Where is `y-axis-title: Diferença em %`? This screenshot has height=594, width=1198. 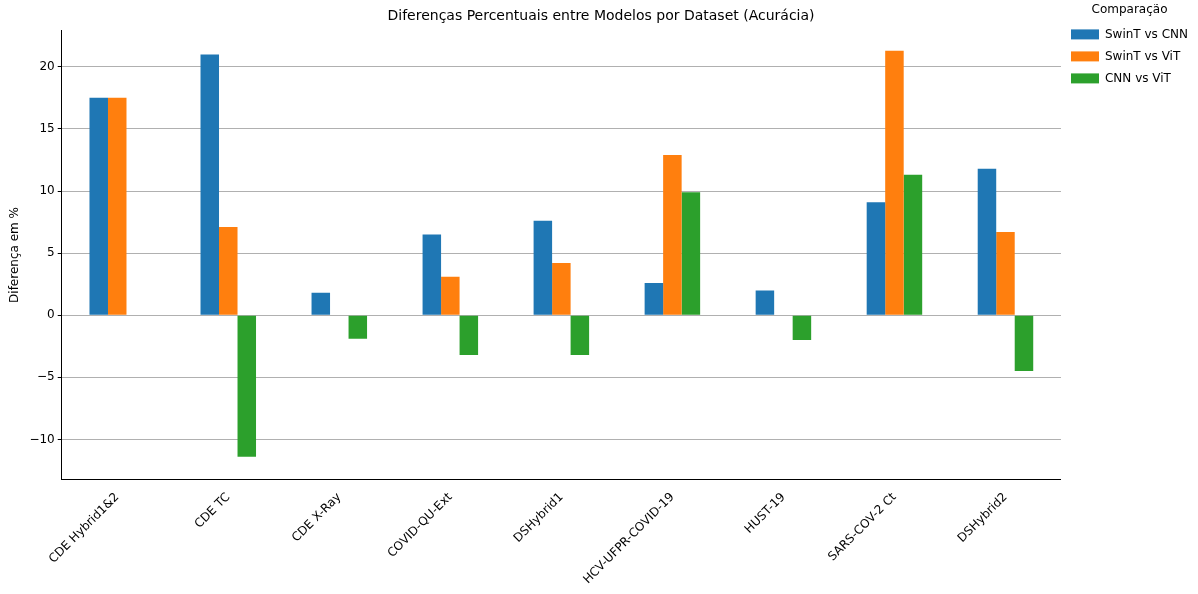 y-axis-title: Diferença em % is located at coordinates (14, 255).